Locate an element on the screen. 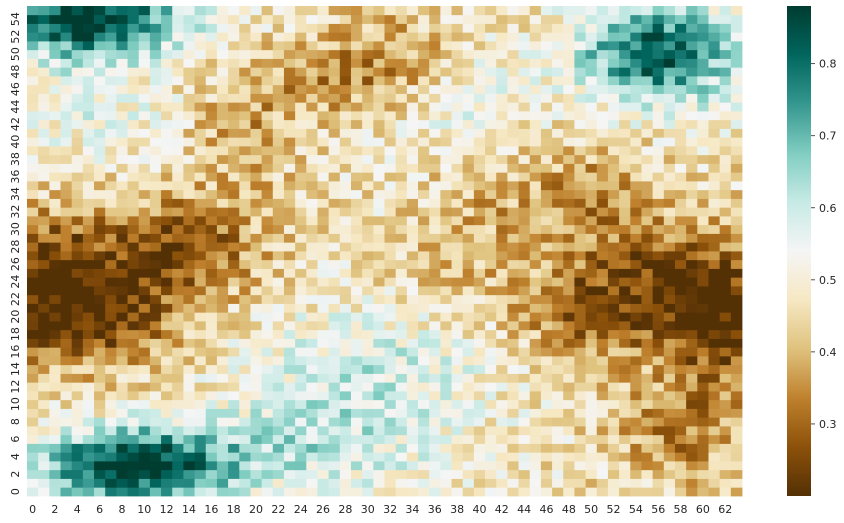 This screenshot has height=523, width=844. x-tick-label: 0 is located at coordinates (32, 509).